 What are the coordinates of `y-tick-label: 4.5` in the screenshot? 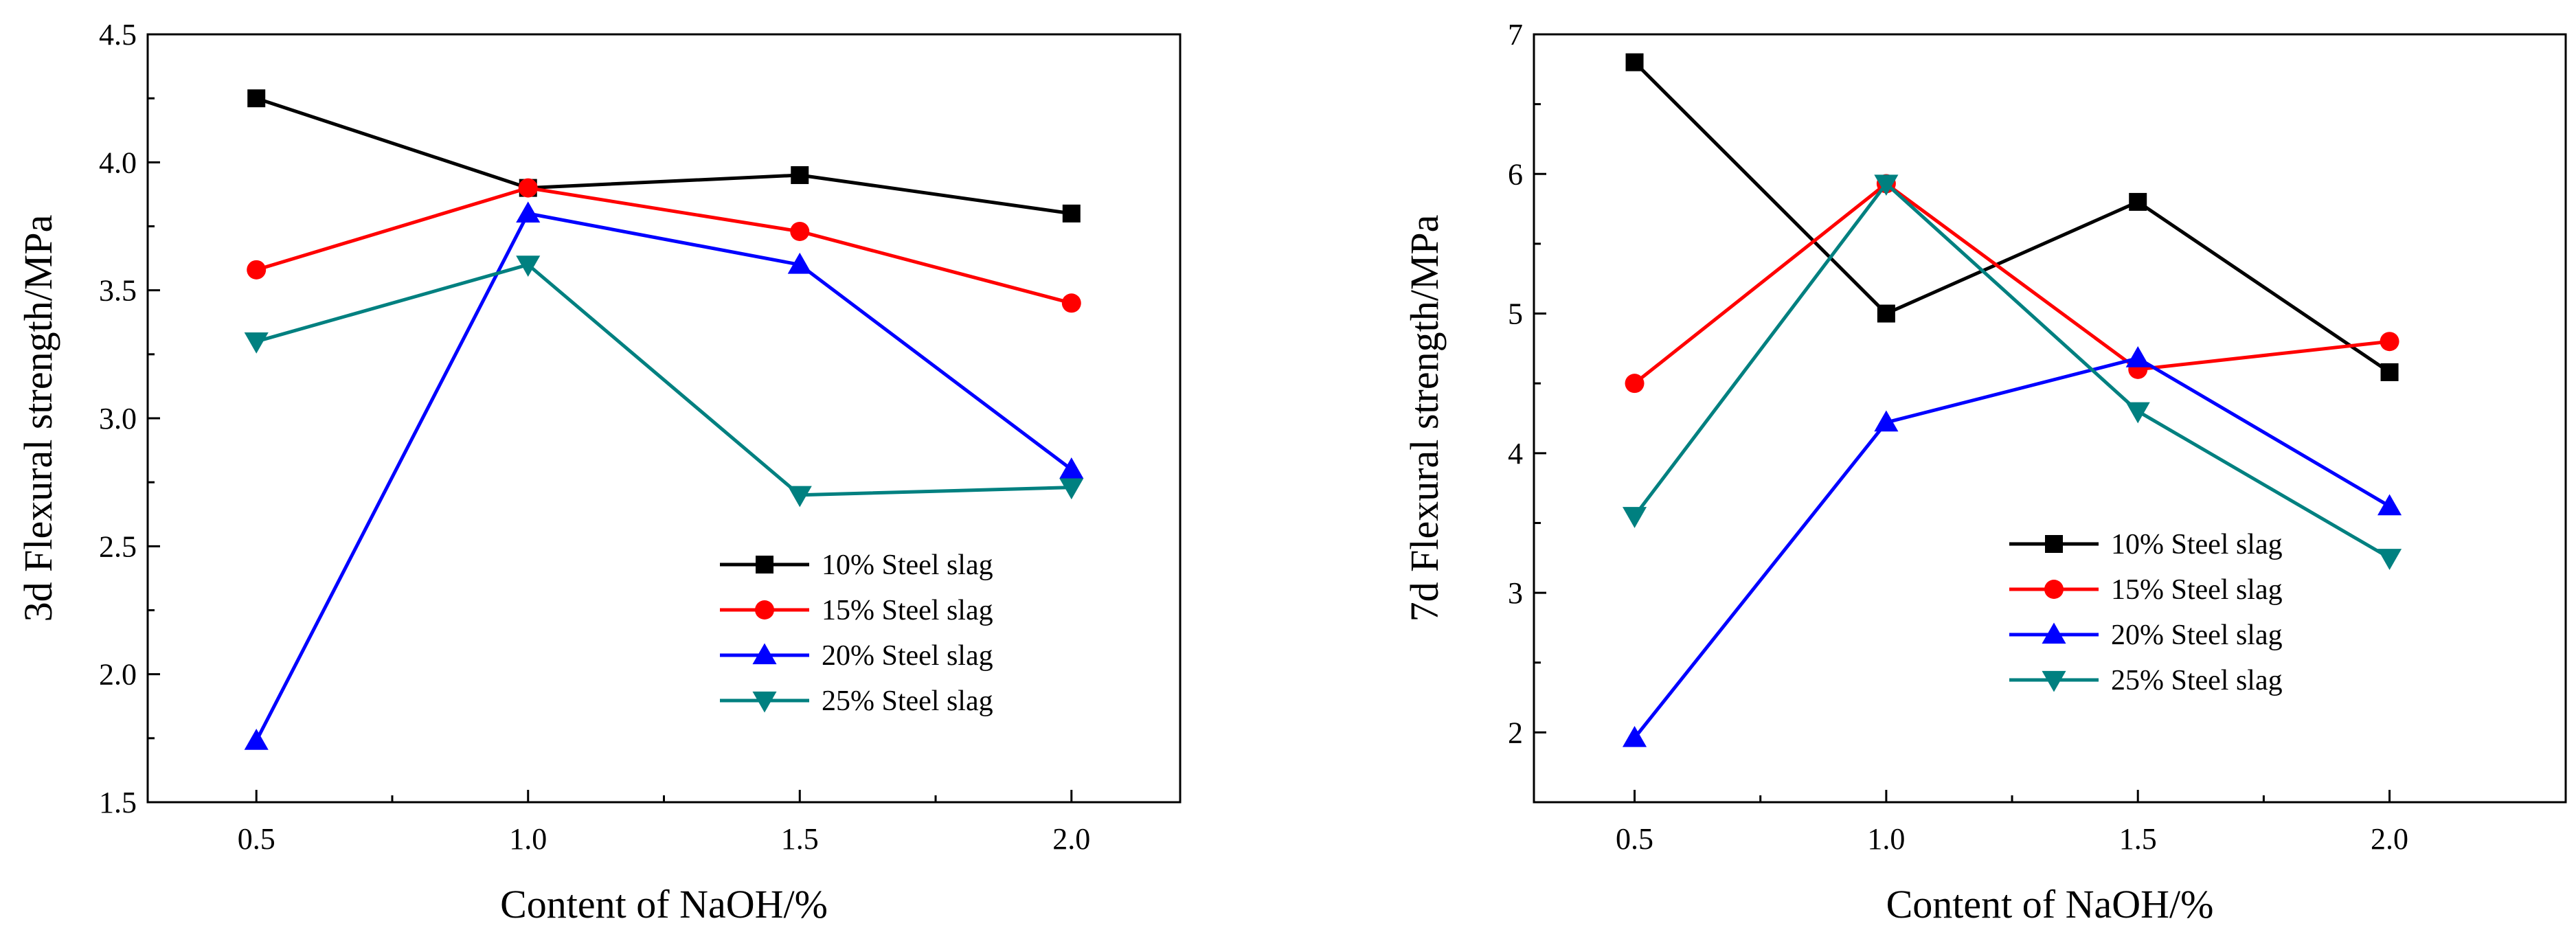 It's located at (118, 35).